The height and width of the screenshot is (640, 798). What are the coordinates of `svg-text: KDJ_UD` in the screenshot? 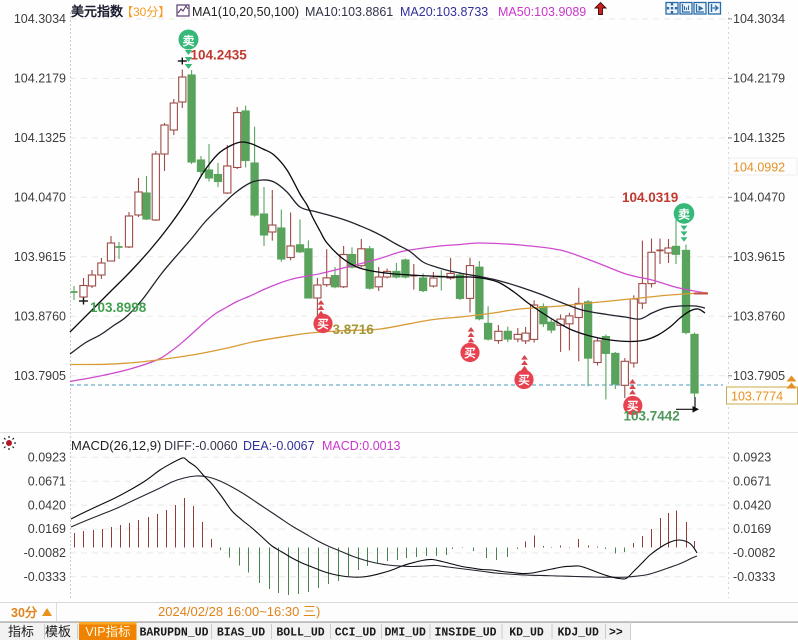 It's located at (579, 633).